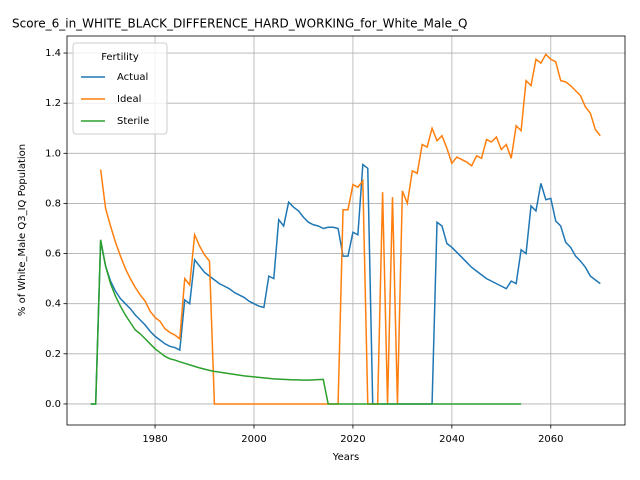 The height and width of the screenshot is (480, 640). Describe the element at coordinates (53, 354) in the screenshot. I see `y-tick-label: 0.2` at that location.